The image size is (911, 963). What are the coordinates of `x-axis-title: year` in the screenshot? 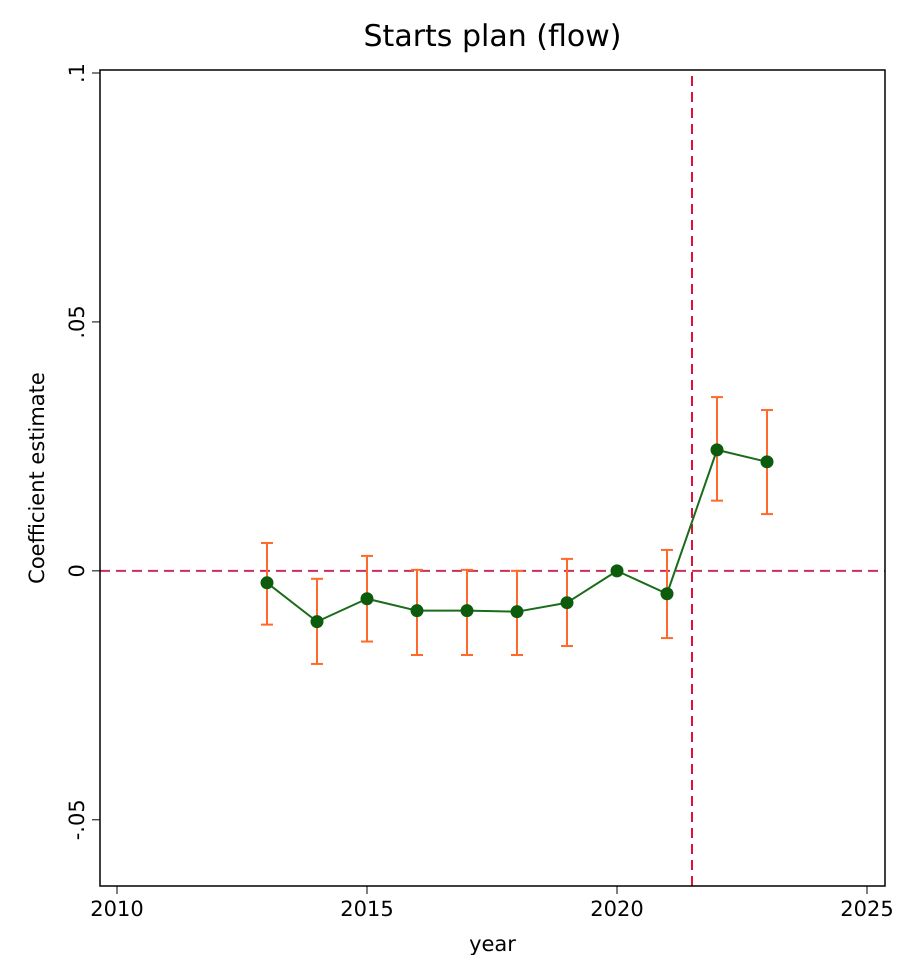 It's located at (492, 944).